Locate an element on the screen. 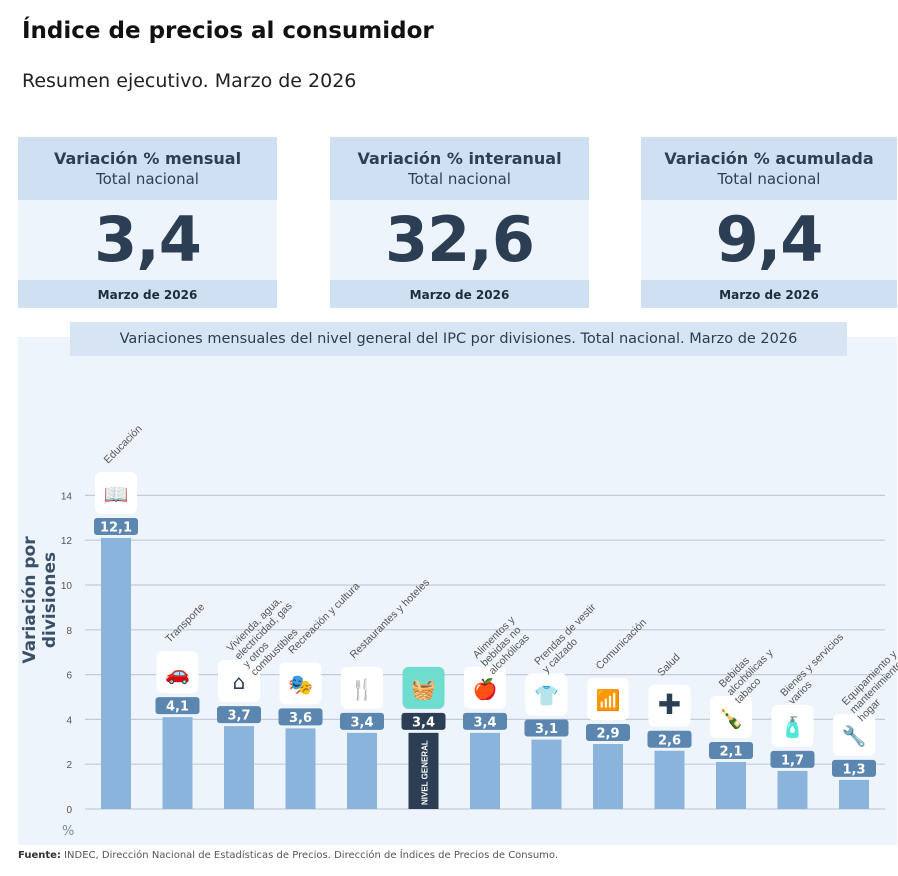 The image size is (898, 876). value-label: 2,1 is located at coordinates (730, 751).